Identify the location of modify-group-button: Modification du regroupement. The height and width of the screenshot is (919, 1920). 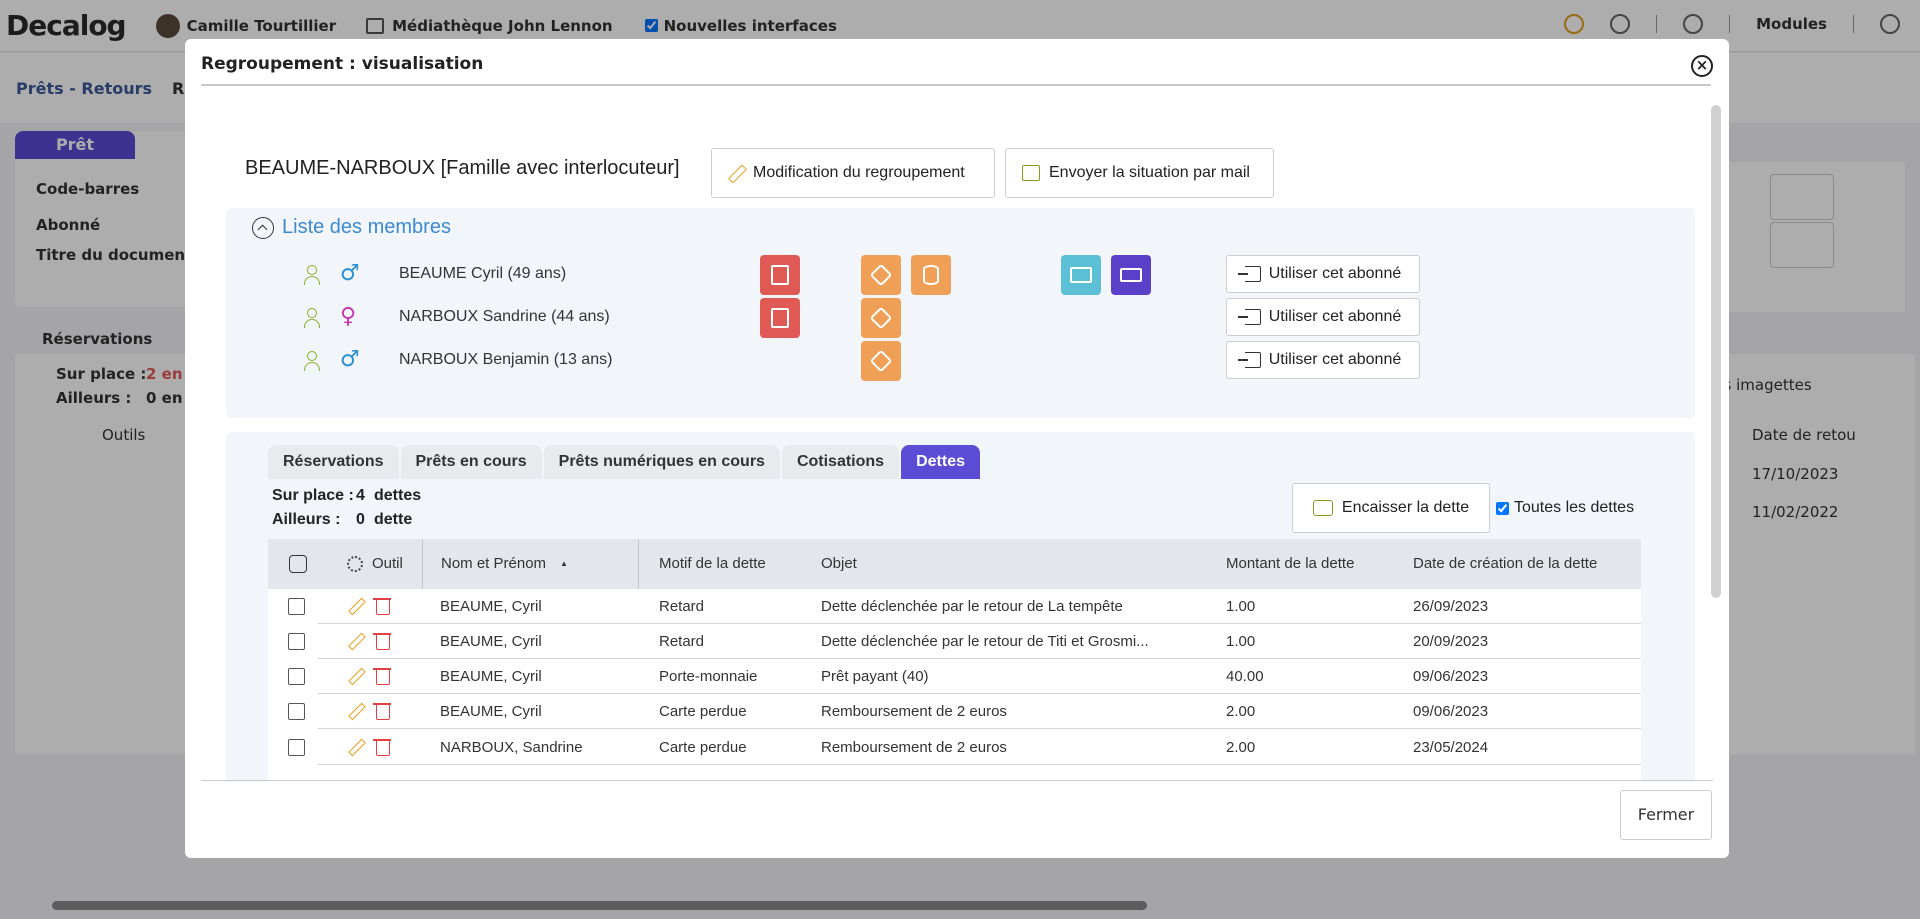
(853, 173).